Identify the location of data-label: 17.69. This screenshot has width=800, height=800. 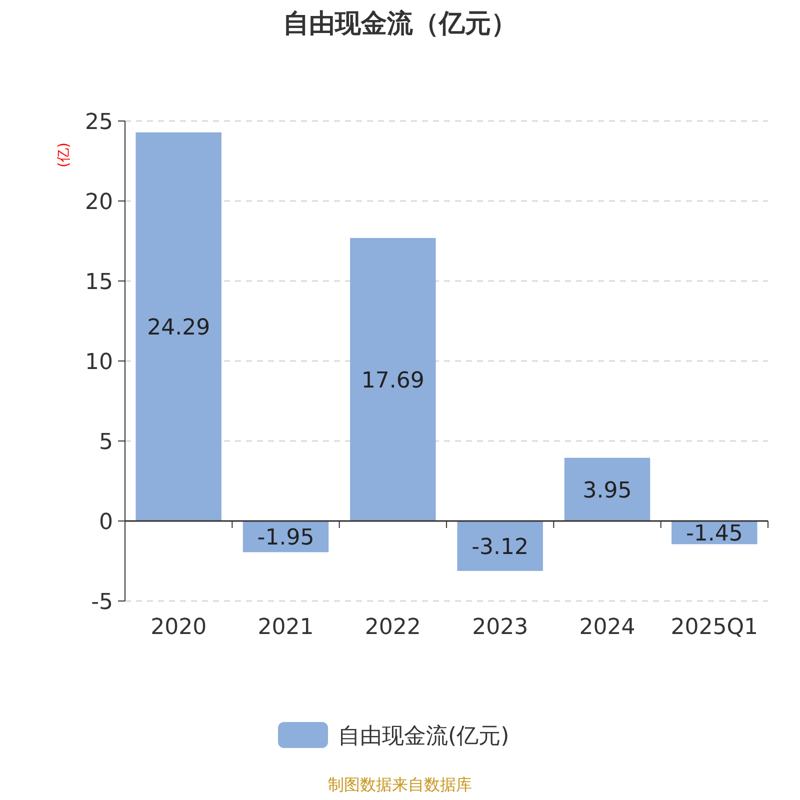
(392, 381).